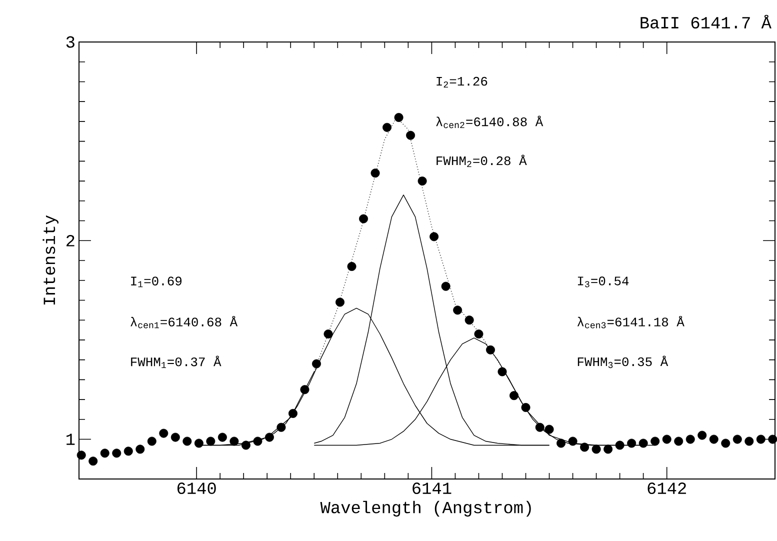  I want to click on x-tick-label: 6141, so click(432, 488).